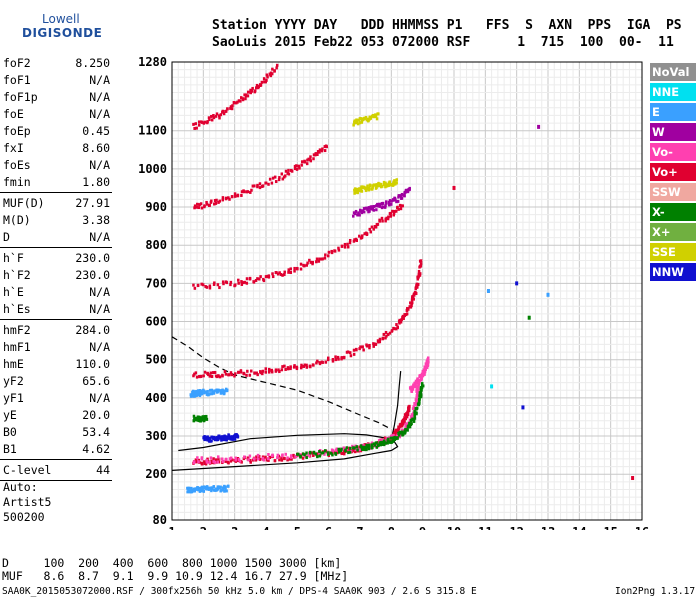  What do you see at coordinates (24, 517) in the screenshot?
I see `auto-version: 500200` at bounding box center [24, 517].